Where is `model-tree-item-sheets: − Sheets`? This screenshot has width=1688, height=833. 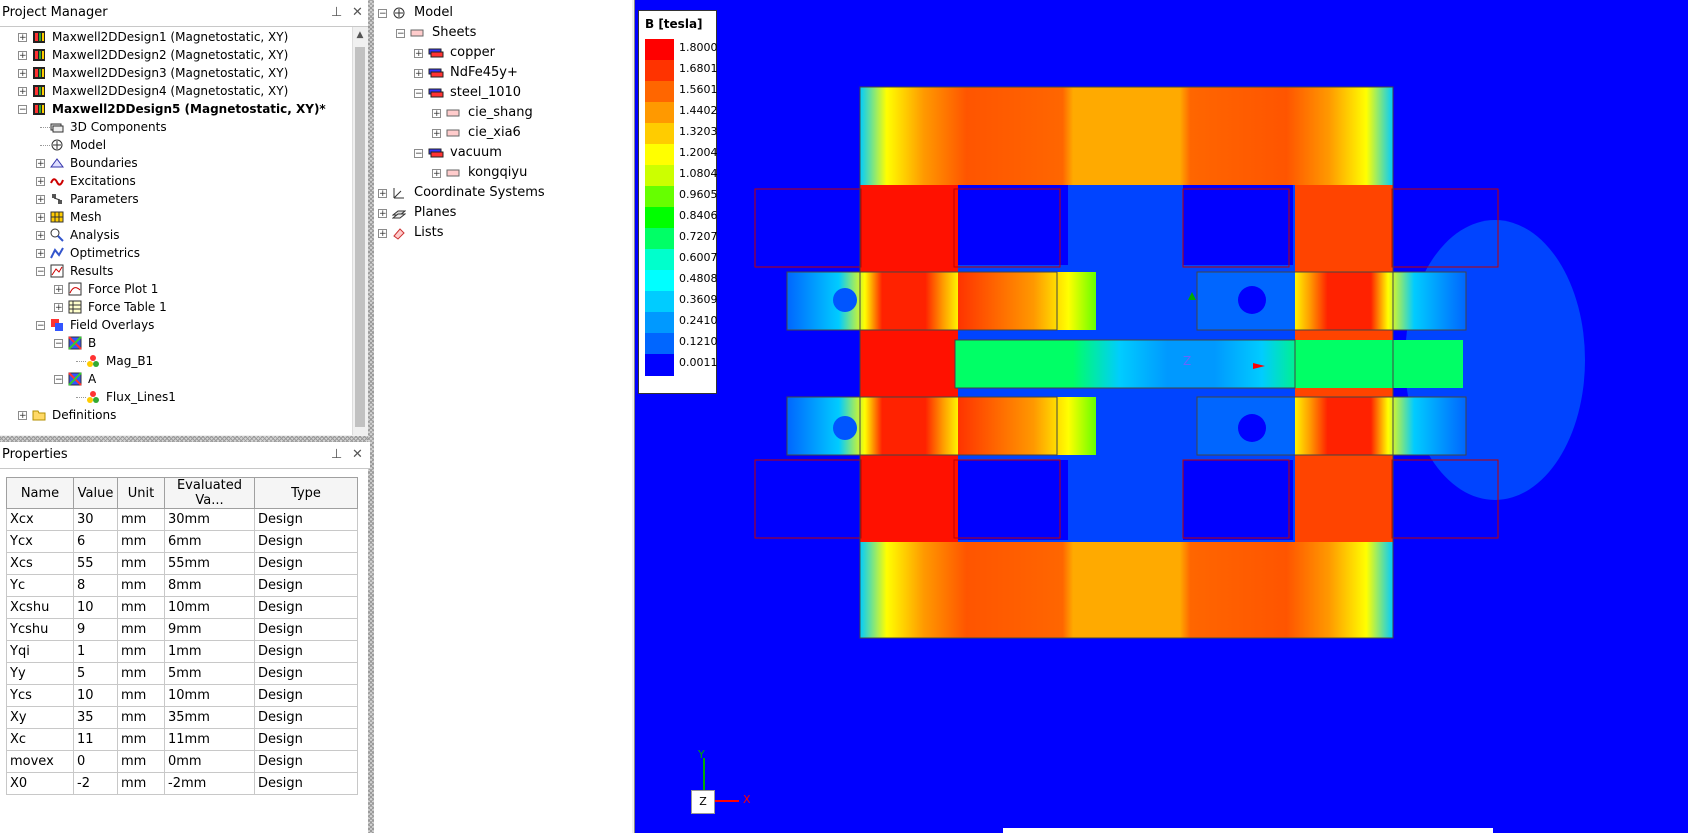
model-tree-item-sheets: − Sheets is located at coordinates (499, 33).